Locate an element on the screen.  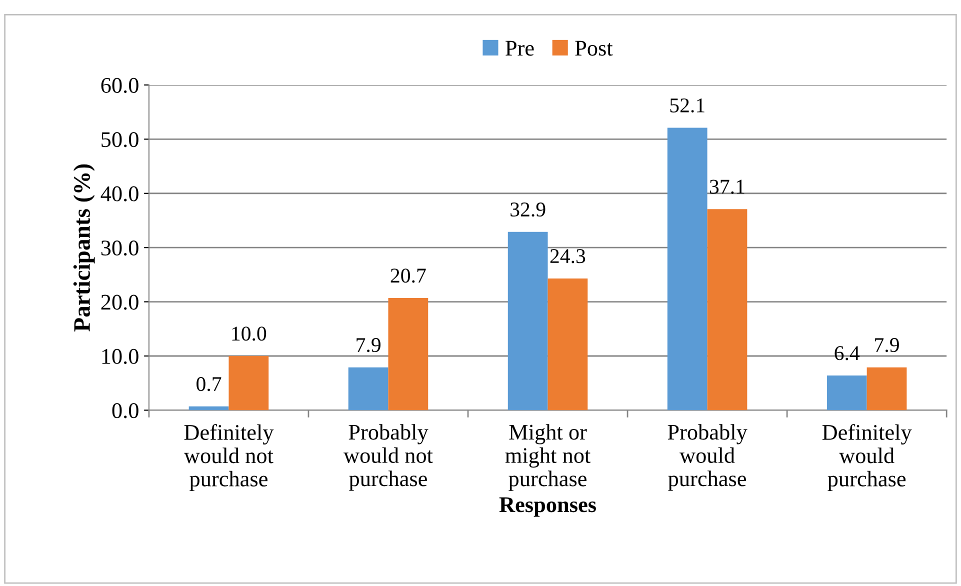
text: 20.7 is located at coordinates (408, 275).